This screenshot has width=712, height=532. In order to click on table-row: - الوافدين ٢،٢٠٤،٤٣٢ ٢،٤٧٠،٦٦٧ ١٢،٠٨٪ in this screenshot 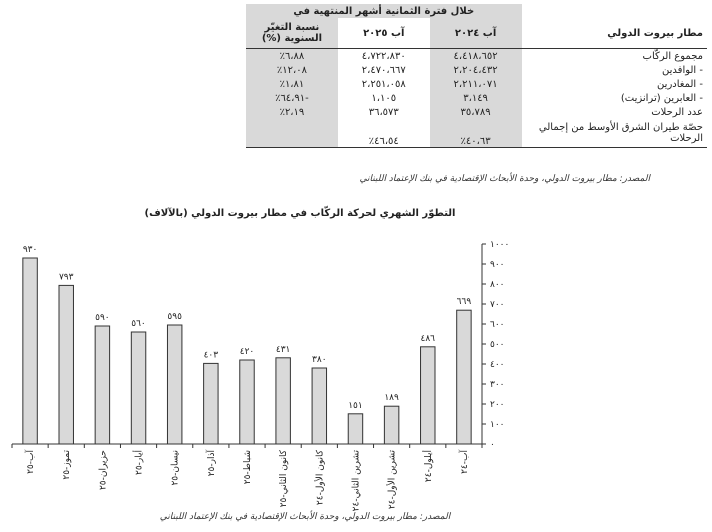, I will do `click(476, 70)`.